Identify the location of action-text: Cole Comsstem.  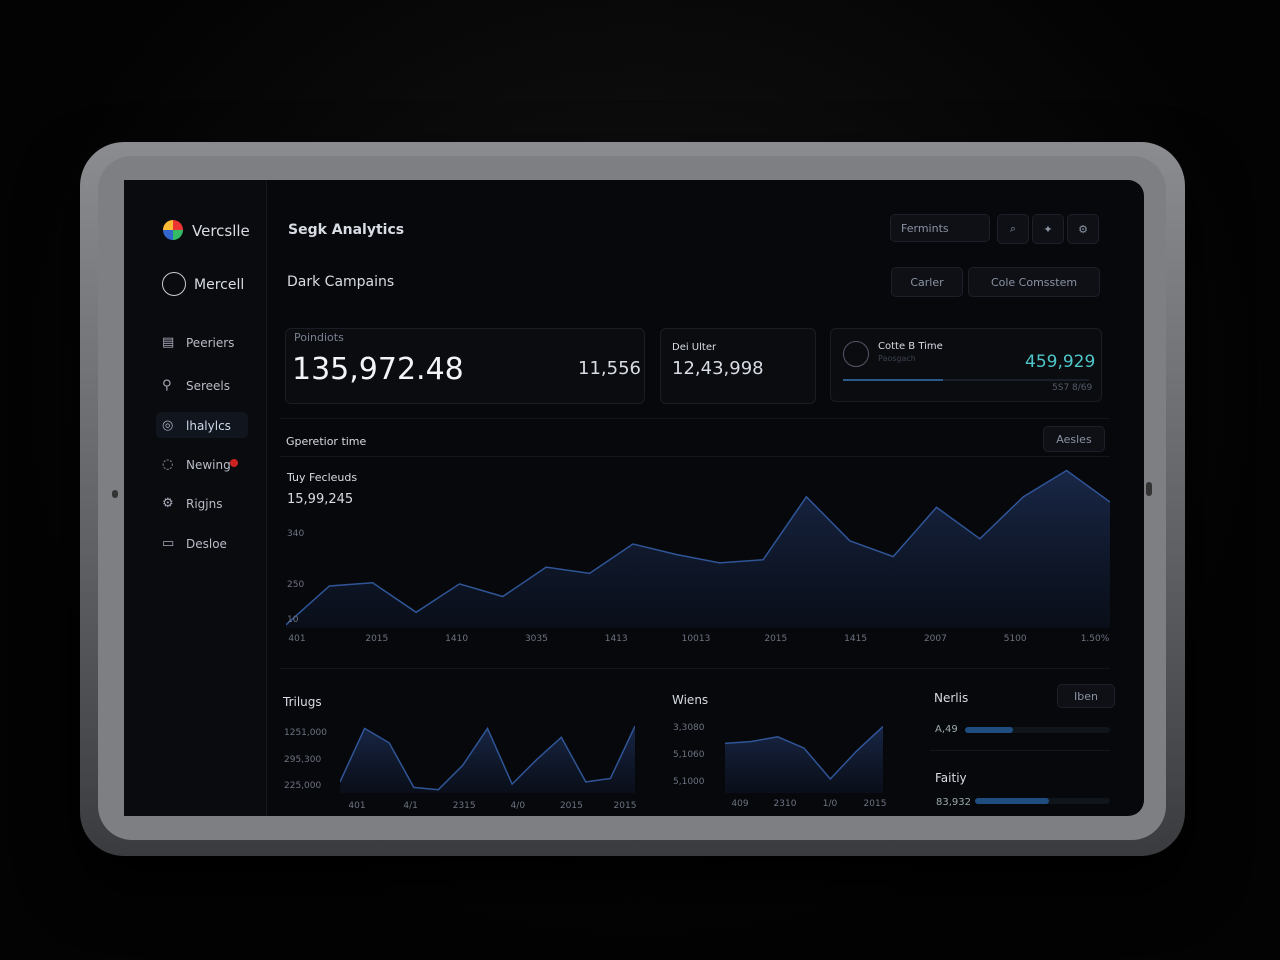
(1034, 282).